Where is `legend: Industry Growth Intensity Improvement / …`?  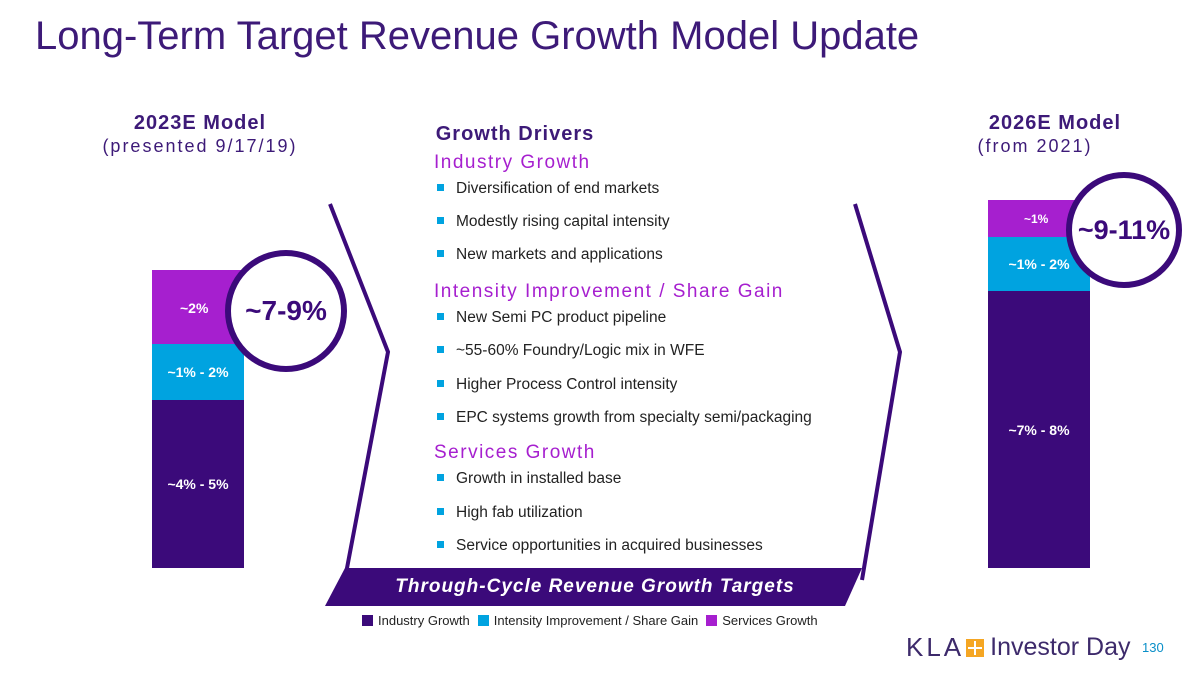 legend: Industry Growth Intensity Improvement / … is located at coordinates (594, 620).